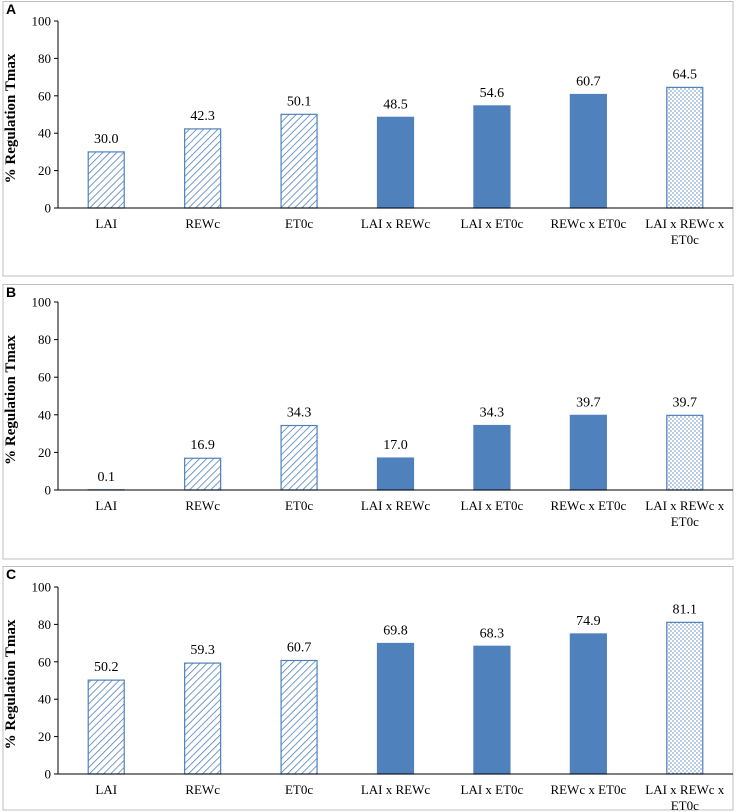 This screenshot has height=812, width=737. What do you see at coordinates (492, 93) in the screenshot?
I see `data-label: 54.6` at bounding box center [492, 93].